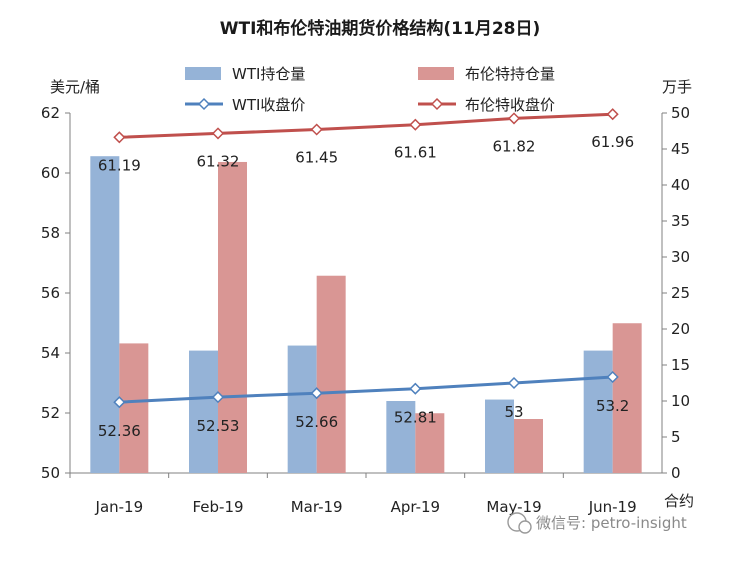 The image size is (730, 561). What do you see at coordinates (514, 146) in the screenshot?
I see `brent-price-label: 61.82` at bounding box center [514, 146].